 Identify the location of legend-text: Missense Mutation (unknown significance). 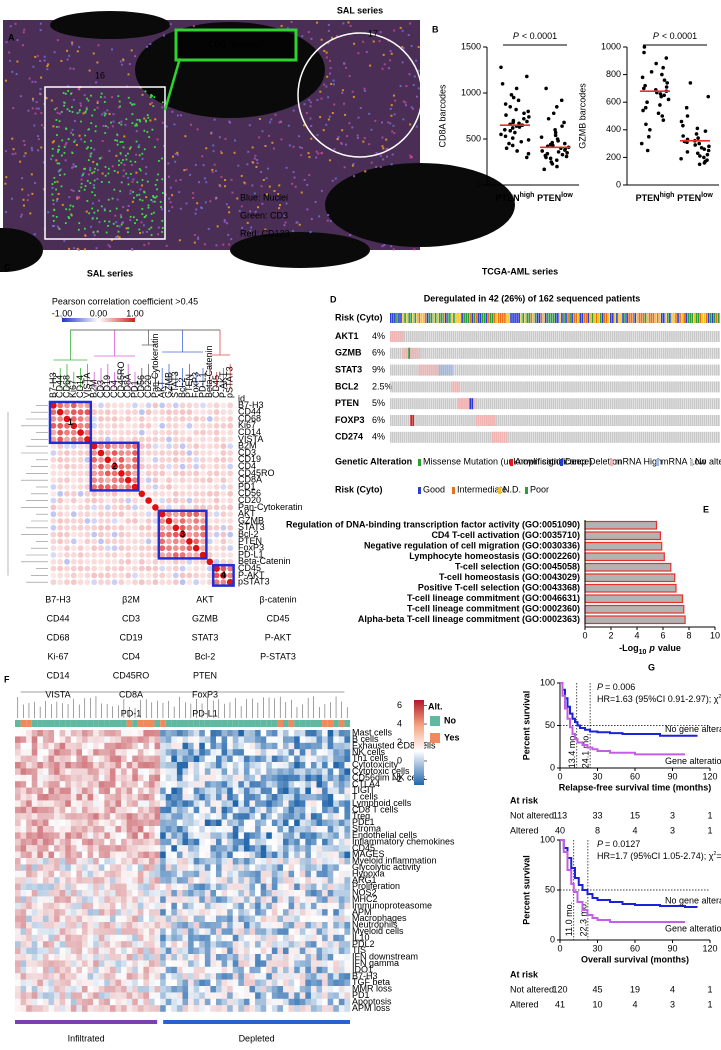
(507, 461).